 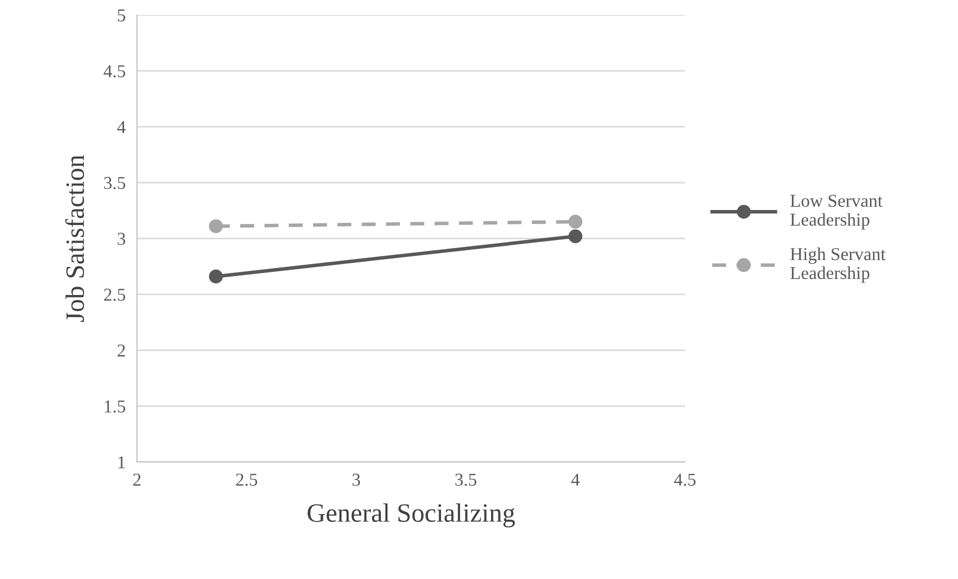 What do you see at coordinates (115, 406) in the screenshot?
I see `y-tick-label: 1.5` at bounding box center [115, 406].